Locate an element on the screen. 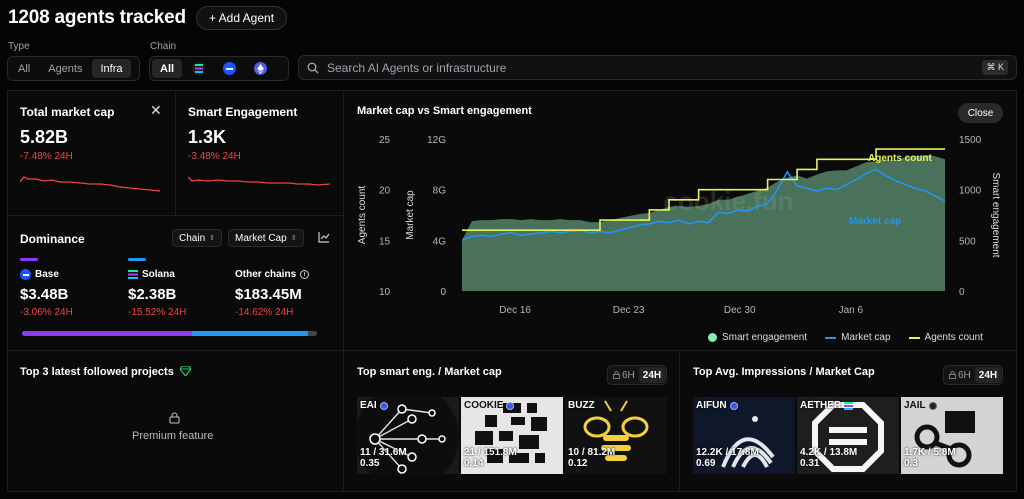 The height and width of the screenshot is (499, 1024). buzz-bee-icon is located at coordinates (616, 430).